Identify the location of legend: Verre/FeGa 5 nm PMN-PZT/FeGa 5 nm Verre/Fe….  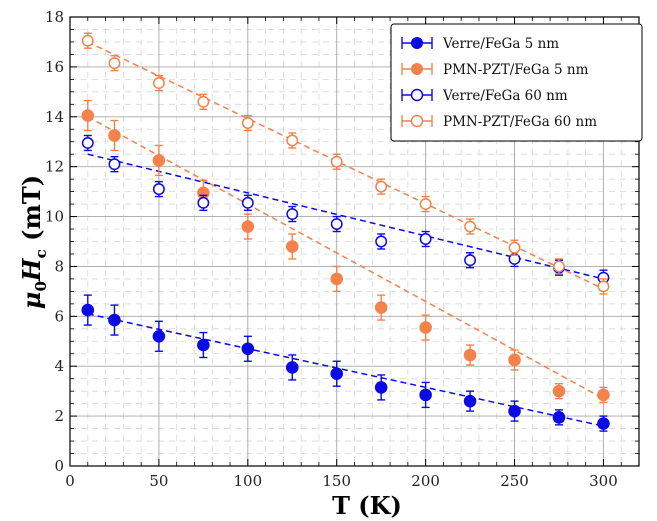
(516, 82).